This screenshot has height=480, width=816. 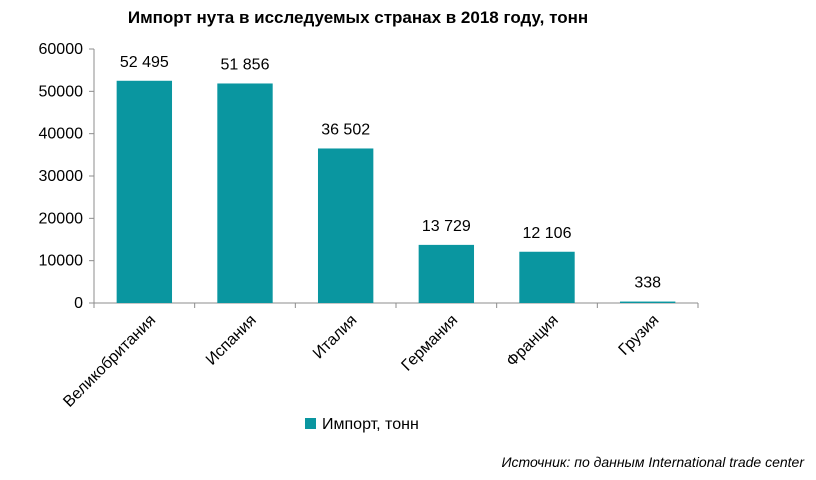 I want to click on data-label: 338, so click(x=647, y=283).